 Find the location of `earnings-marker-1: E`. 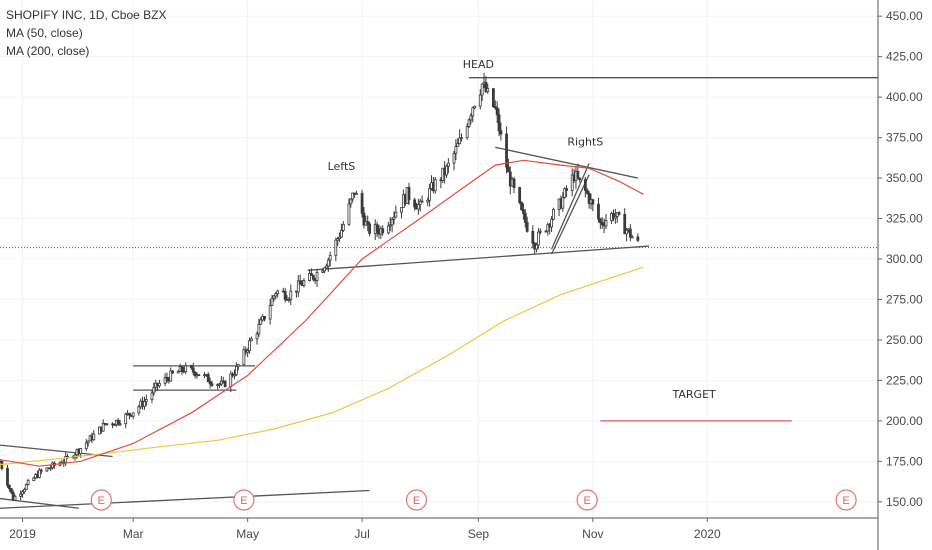

earnings-marker-1: E is located at coordinates (244, 500).